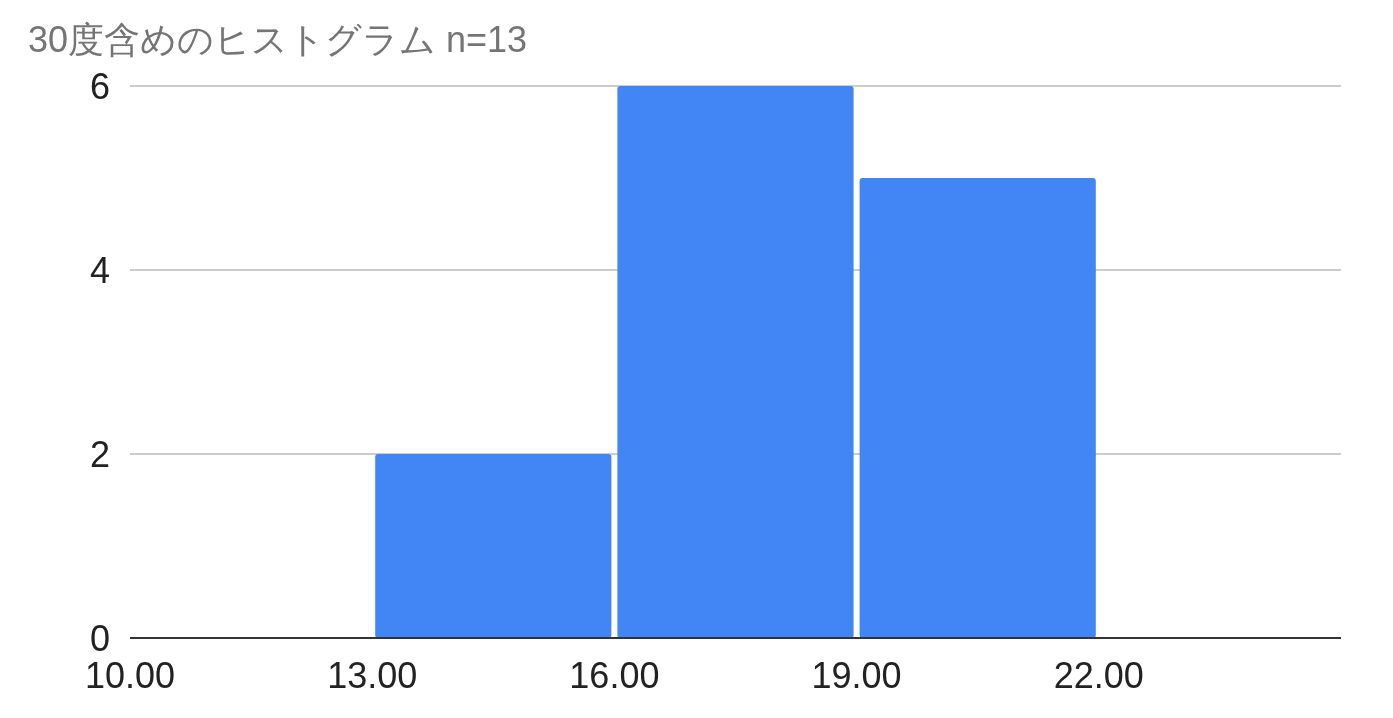  I want to click on x-tick-label: 19.00, so click(856, 675).